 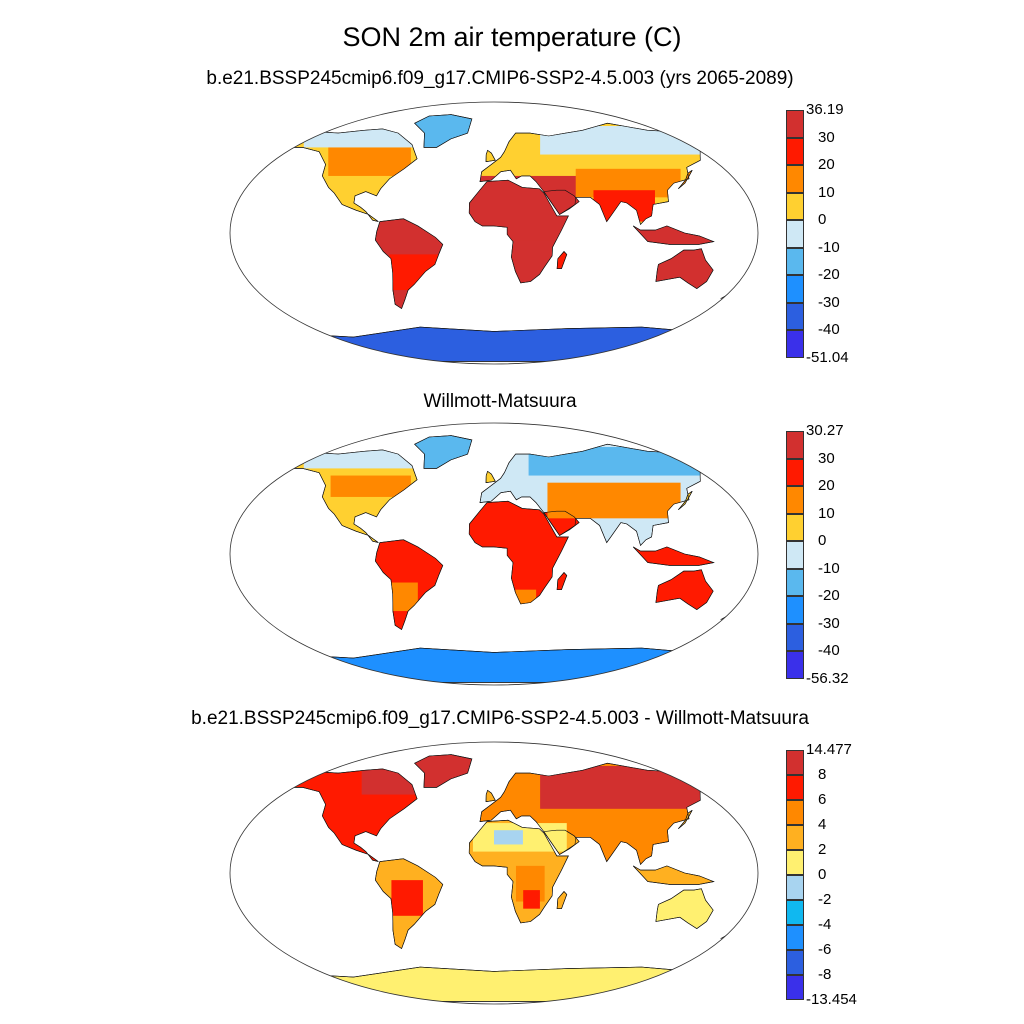 I want to click on colorbar-tick-label: 20, so click(x=826, y=486).